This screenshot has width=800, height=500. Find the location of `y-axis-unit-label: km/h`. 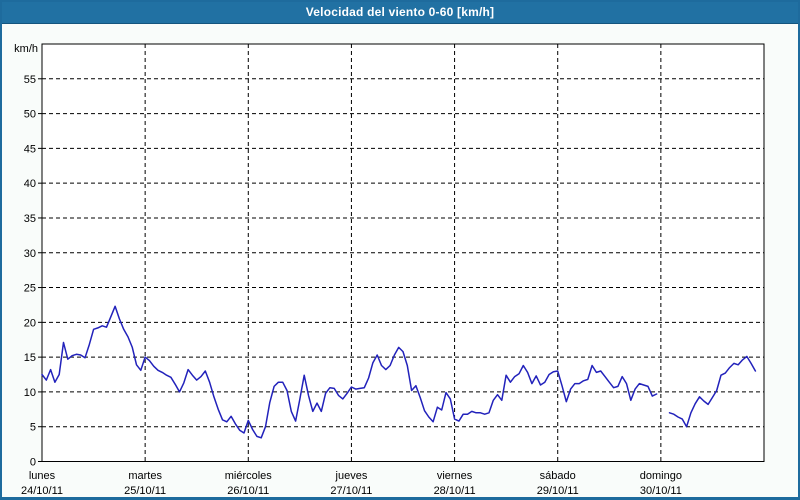

y-axis-unit-label: km/h is located at coordinates (26, 49).